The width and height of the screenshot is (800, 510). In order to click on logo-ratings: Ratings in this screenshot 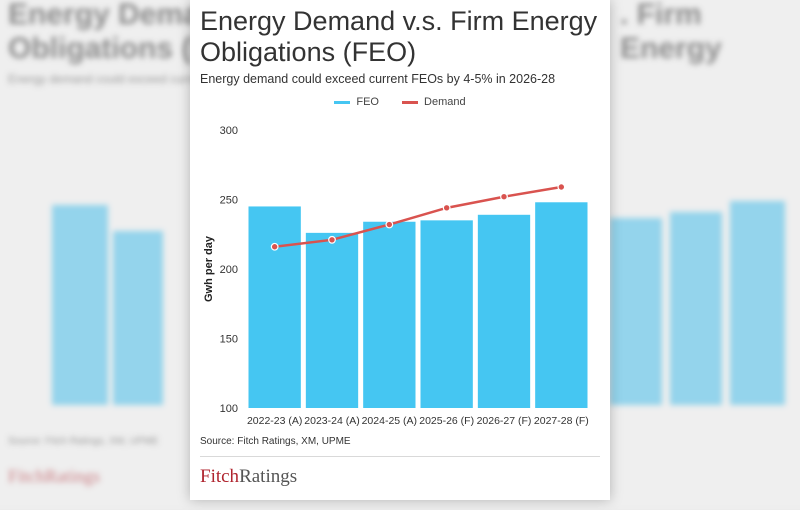, I will do `click(268, 476)`.